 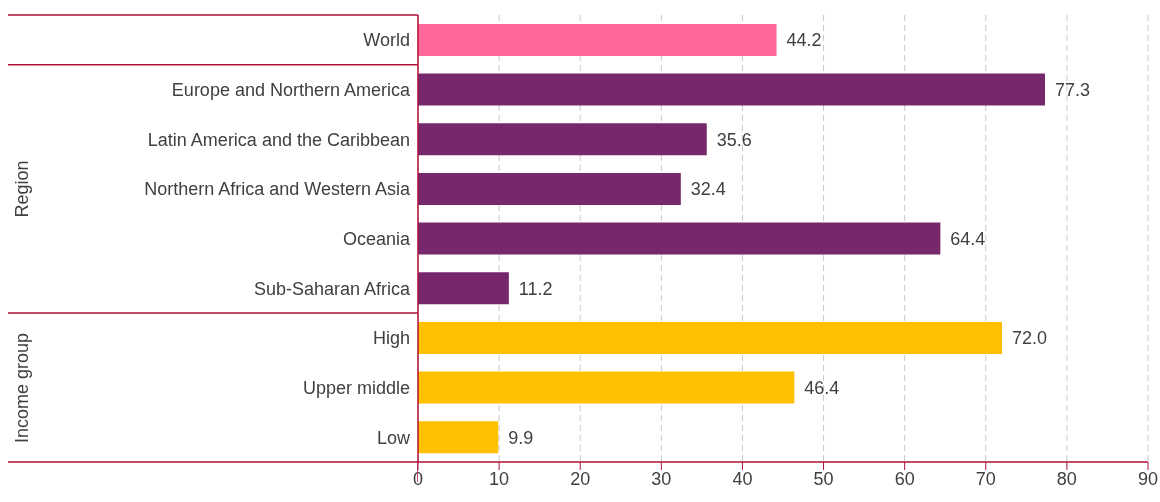 I want to click on text: Region, so click(x=22, y=189).